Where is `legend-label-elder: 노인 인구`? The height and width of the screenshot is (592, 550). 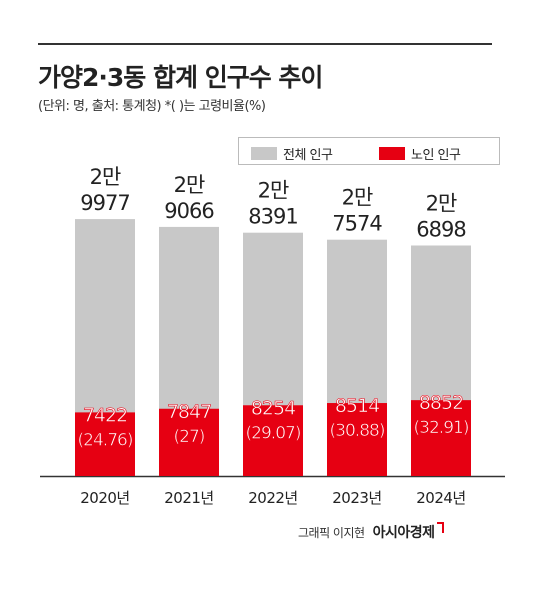 legend-label-elder: 노인 인구 is located at coordinates (436, 155).